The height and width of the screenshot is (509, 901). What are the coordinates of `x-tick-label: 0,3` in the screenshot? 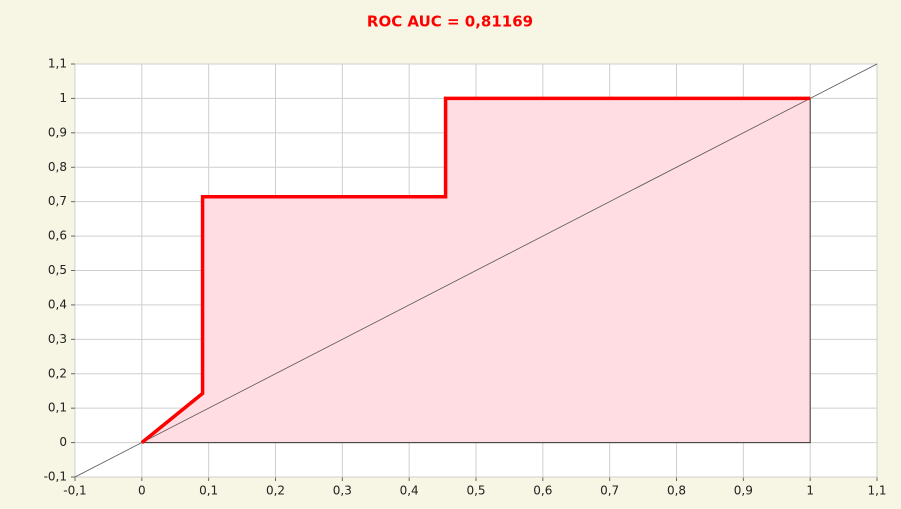 It's located at (342, 491).